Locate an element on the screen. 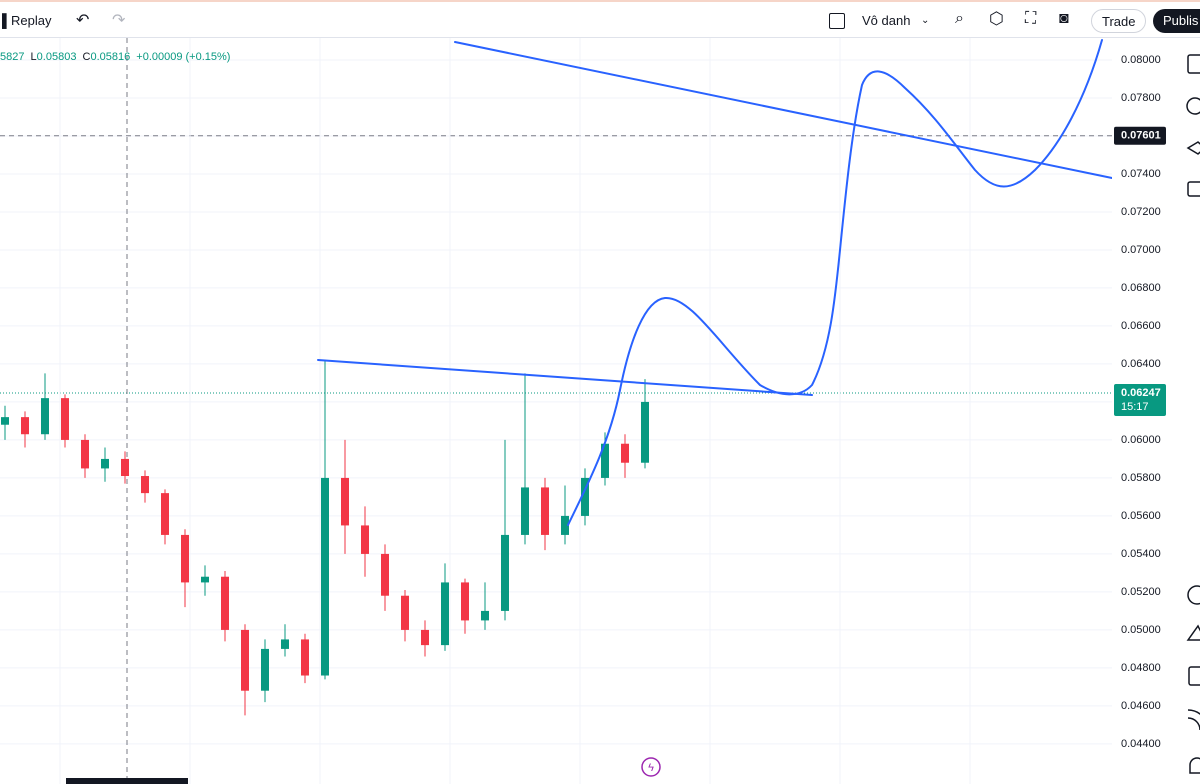 The image size is (1200, 784). lightning-icon: ϟ is located at coordinates (651, 768).